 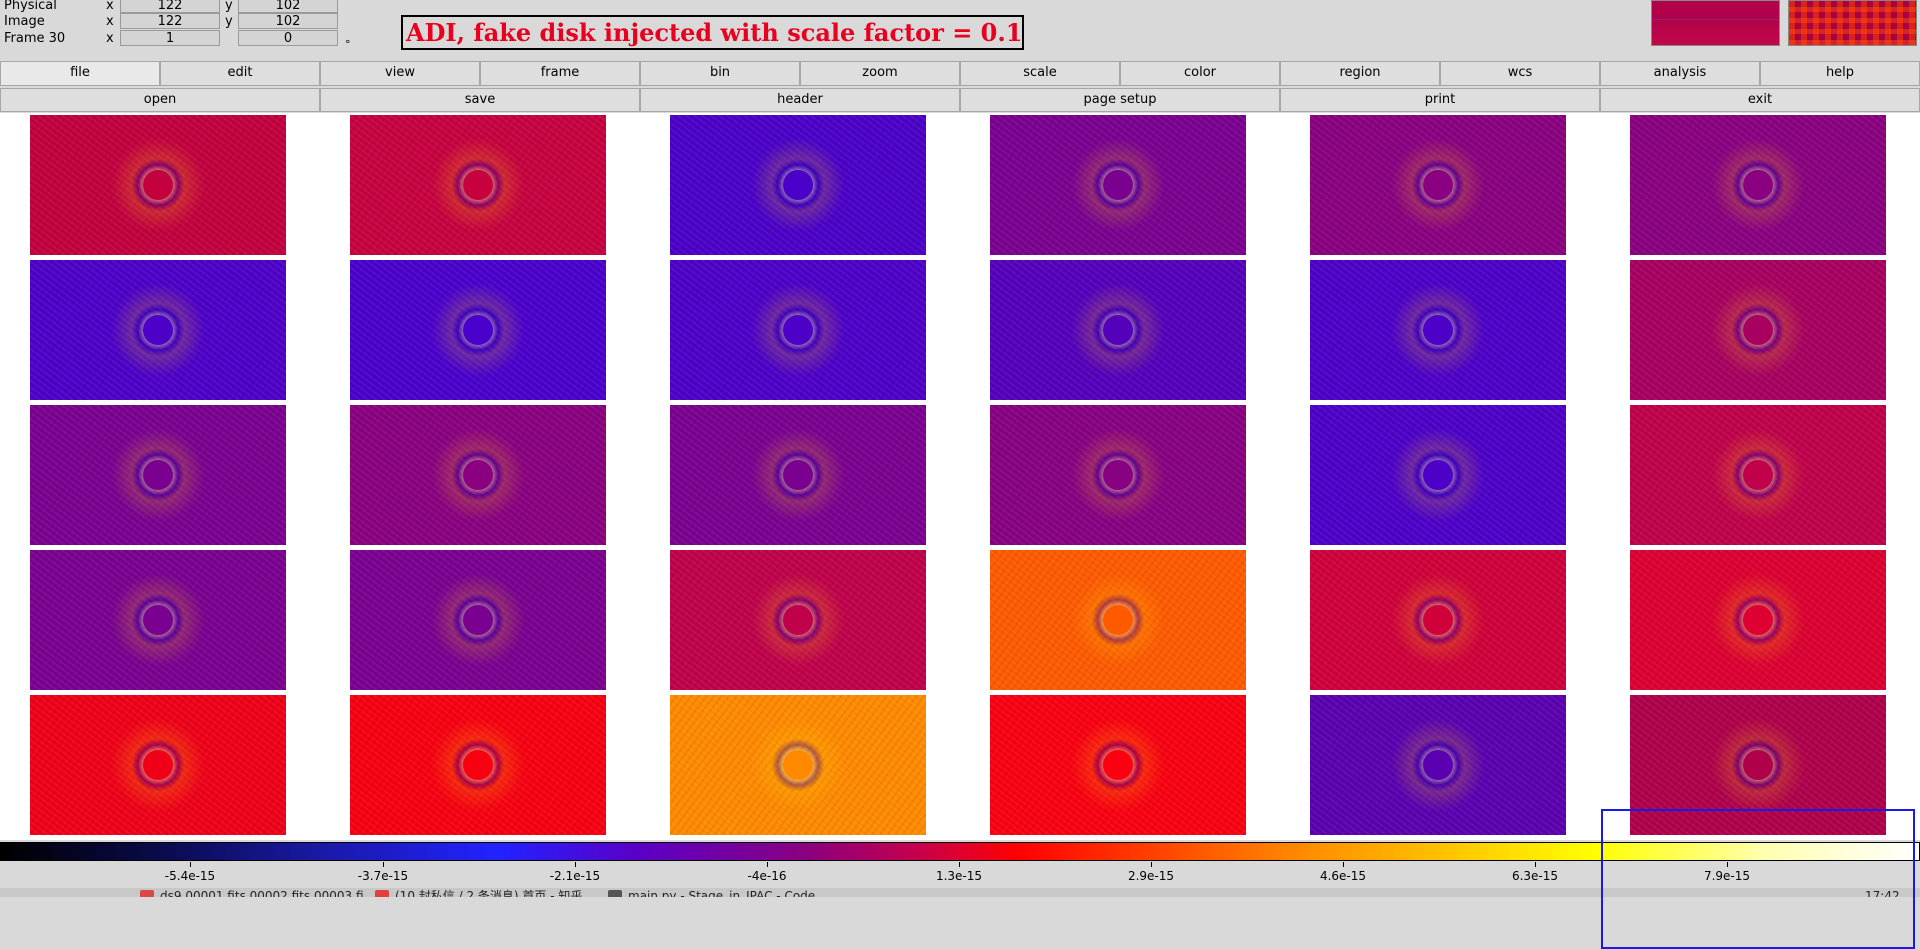 What do you see at coordinates (480, 100) in the screenshot?
I see `save-button: save` at bounding box center [480, 100].